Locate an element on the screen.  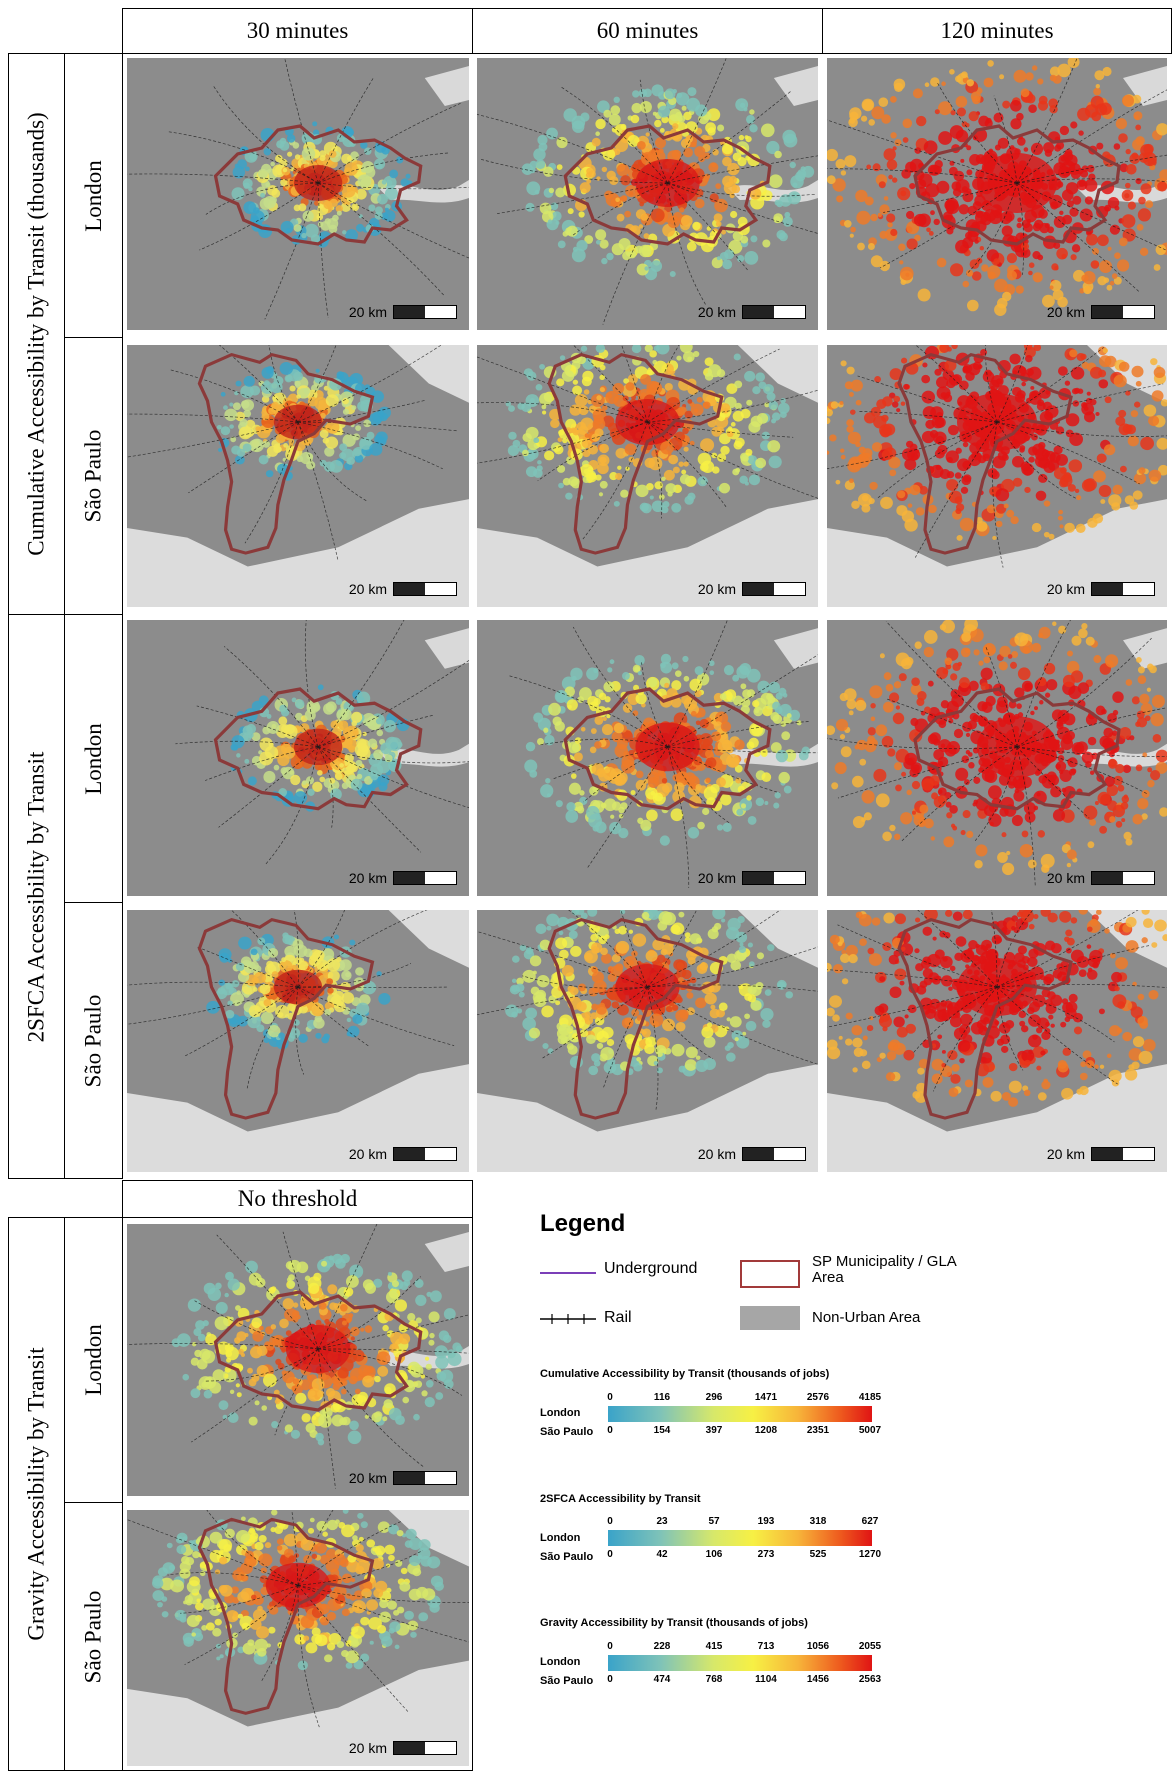
scale-cumulative-sp-label: São Paulo is located at coordinates (567, 1432).